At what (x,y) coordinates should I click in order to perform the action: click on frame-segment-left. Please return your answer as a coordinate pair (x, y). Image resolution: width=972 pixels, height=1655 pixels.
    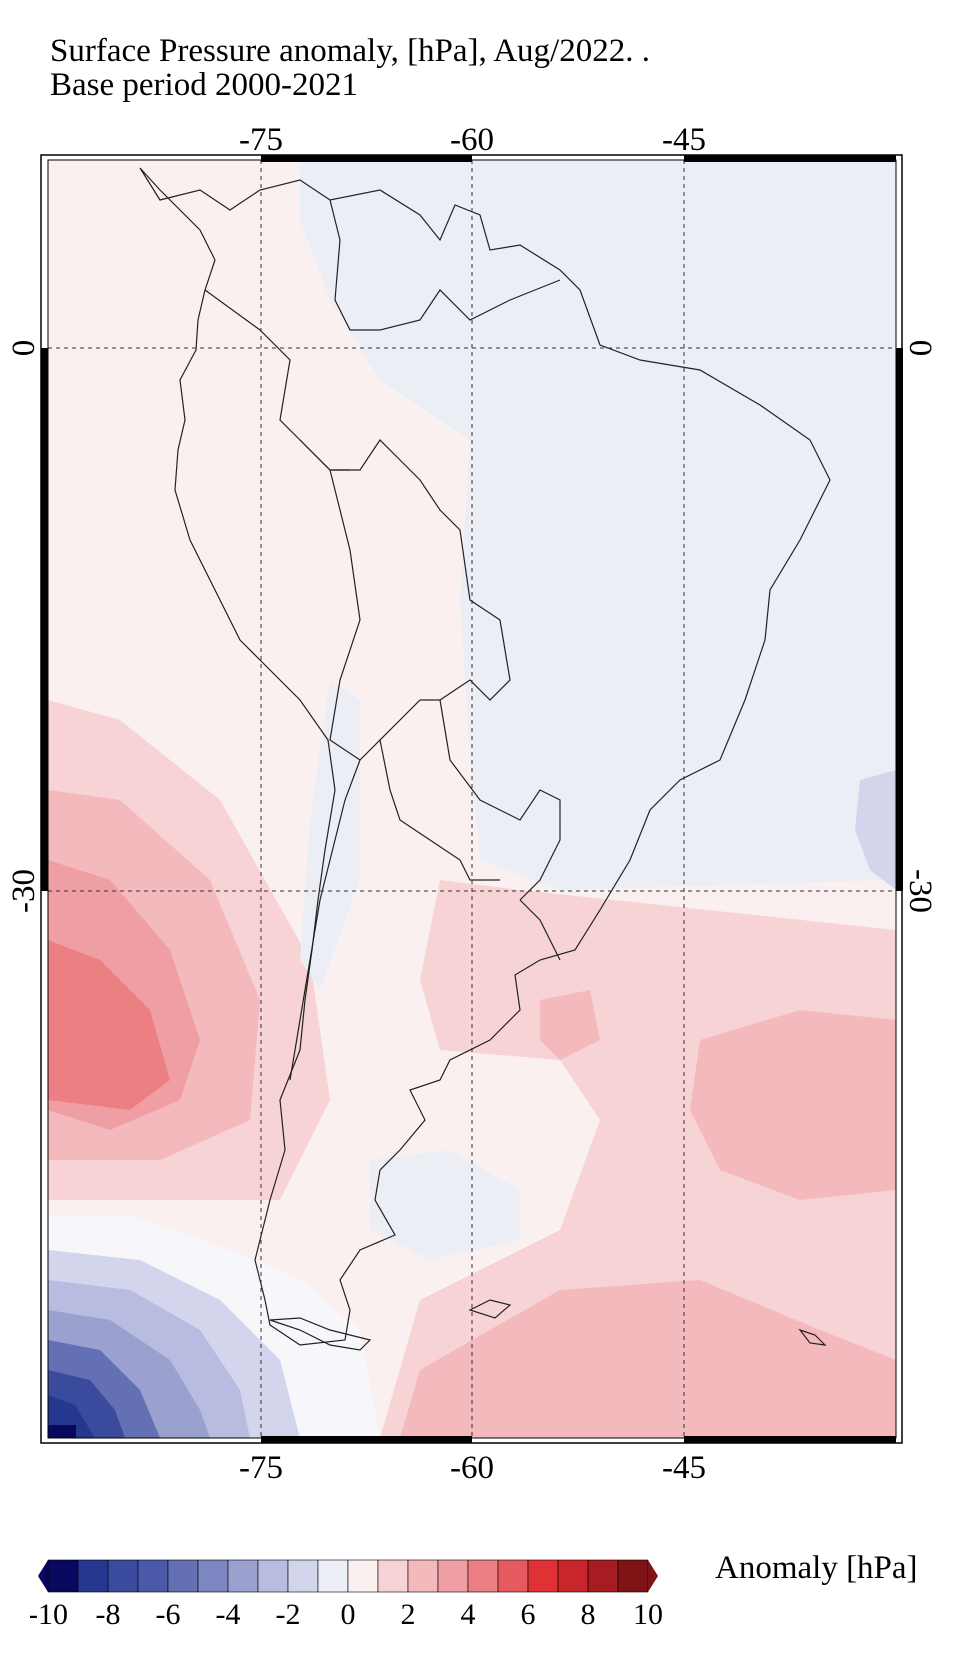
    Looking at the image, I should click on (44, 619).